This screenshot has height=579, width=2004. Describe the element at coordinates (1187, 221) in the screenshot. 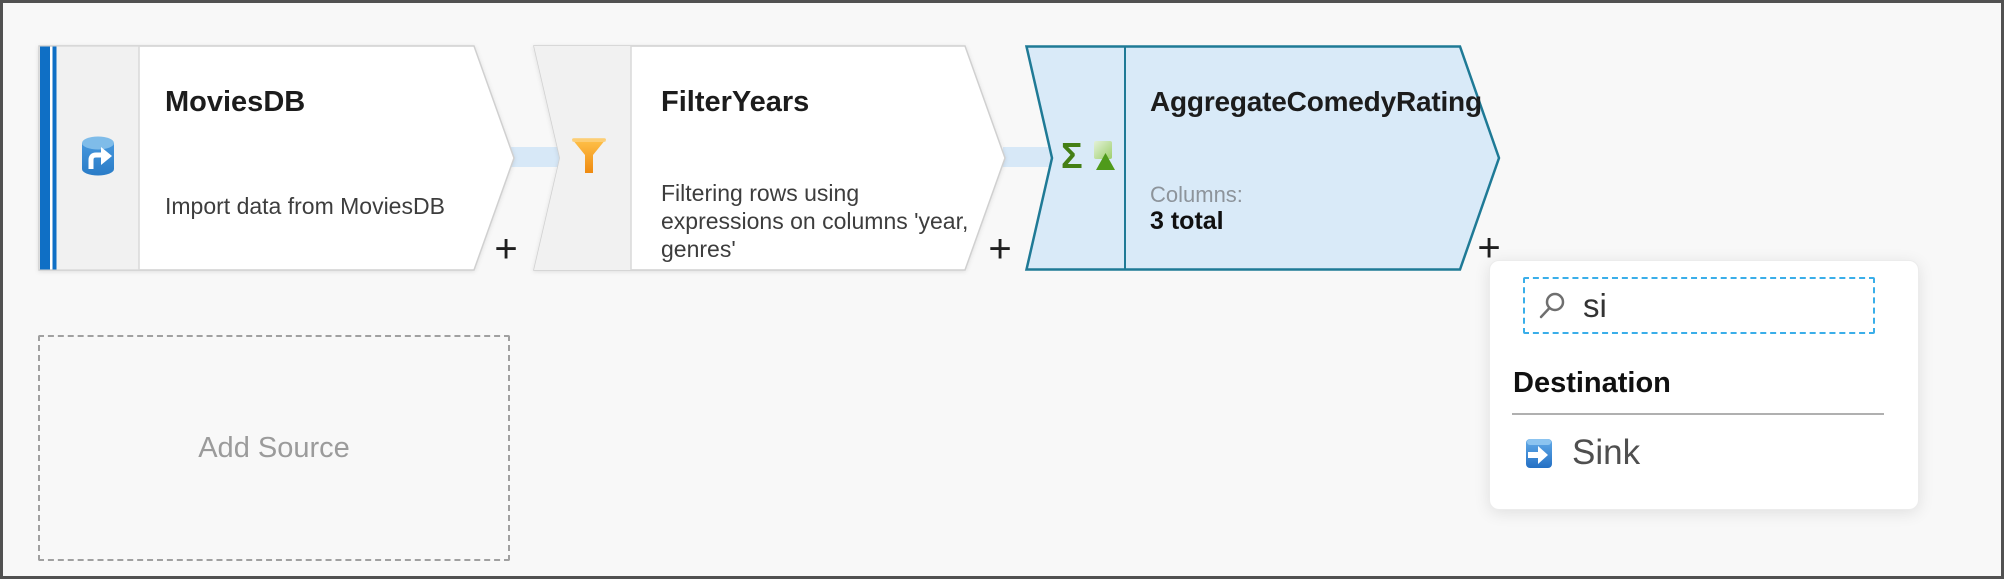

I see `node-columns-value: 3 total` at that location.